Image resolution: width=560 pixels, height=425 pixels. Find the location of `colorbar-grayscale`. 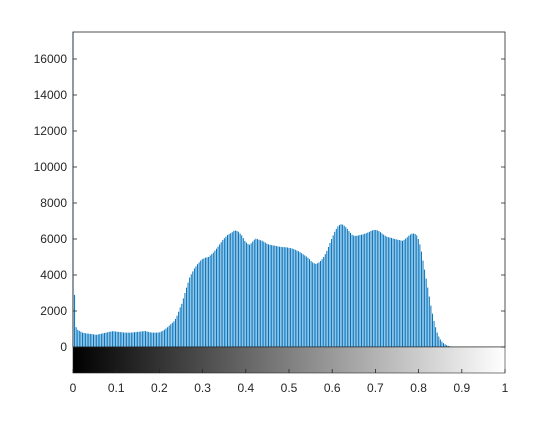

colorbar-grayscale is located at coordinates (289, 360).